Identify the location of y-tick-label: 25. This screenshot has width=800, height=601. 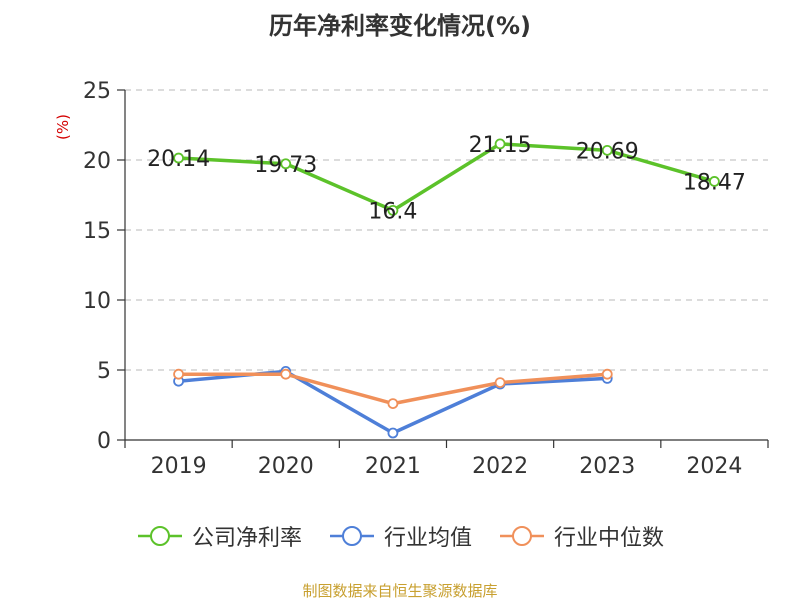
(97, 91).